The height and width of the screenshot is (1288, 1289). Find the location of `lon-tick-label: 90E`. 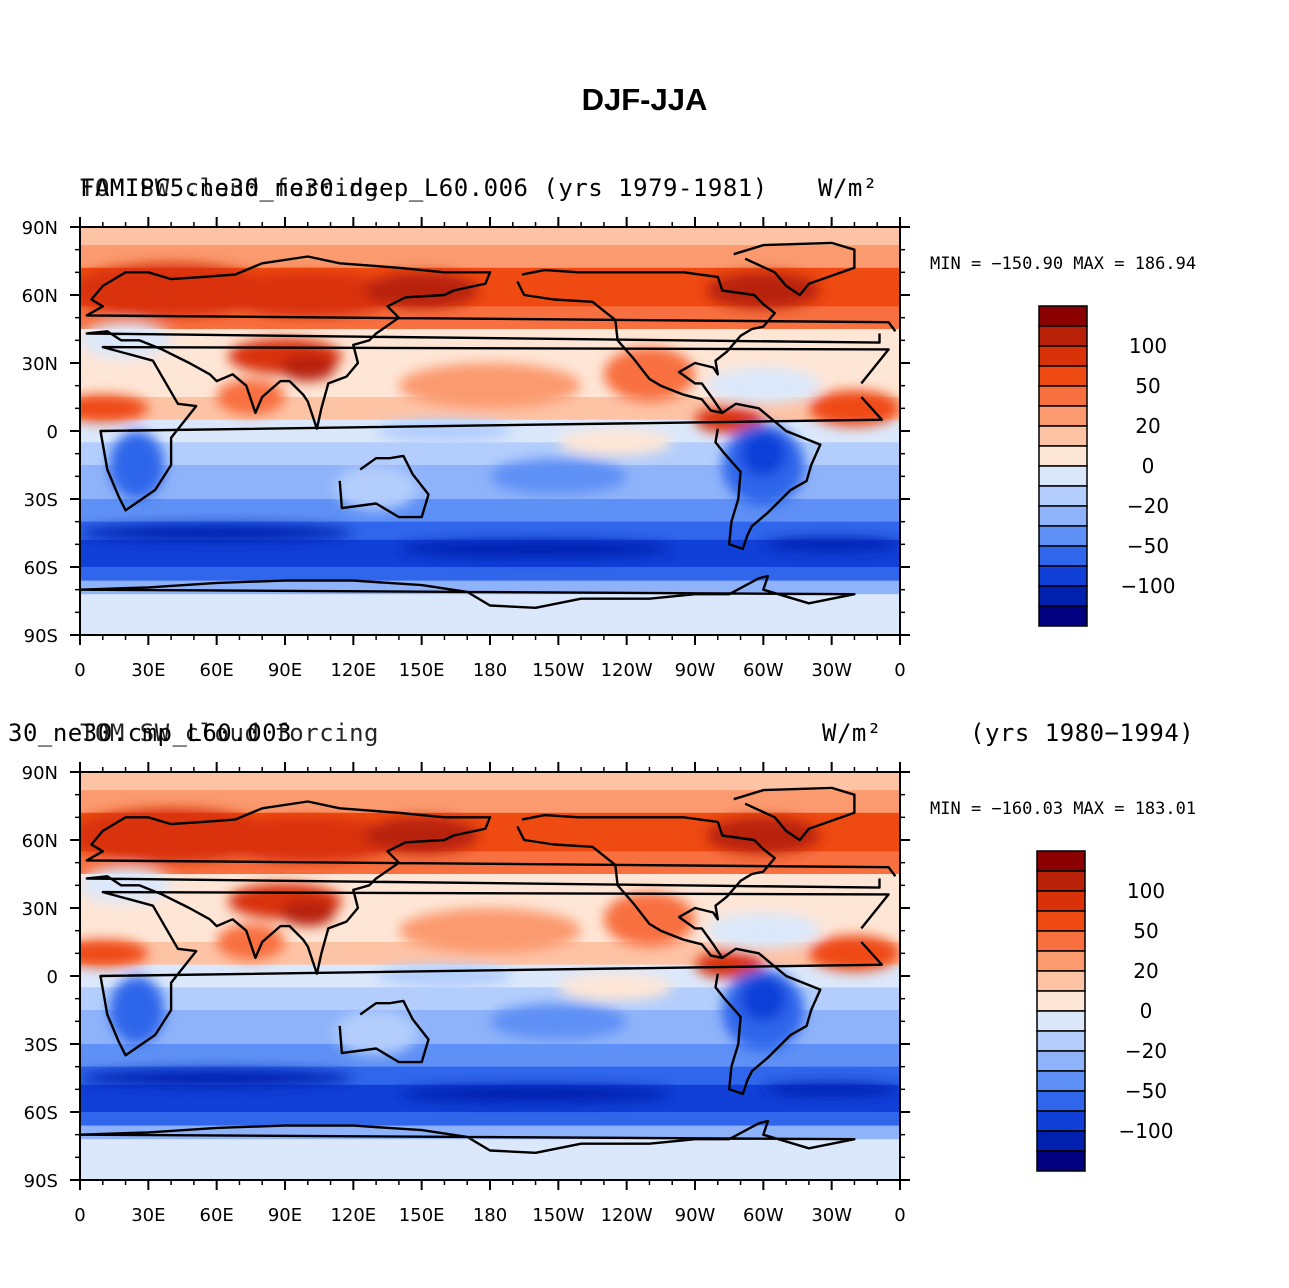

lon-tick-label: 90E is located at coordinates (285, 1215).